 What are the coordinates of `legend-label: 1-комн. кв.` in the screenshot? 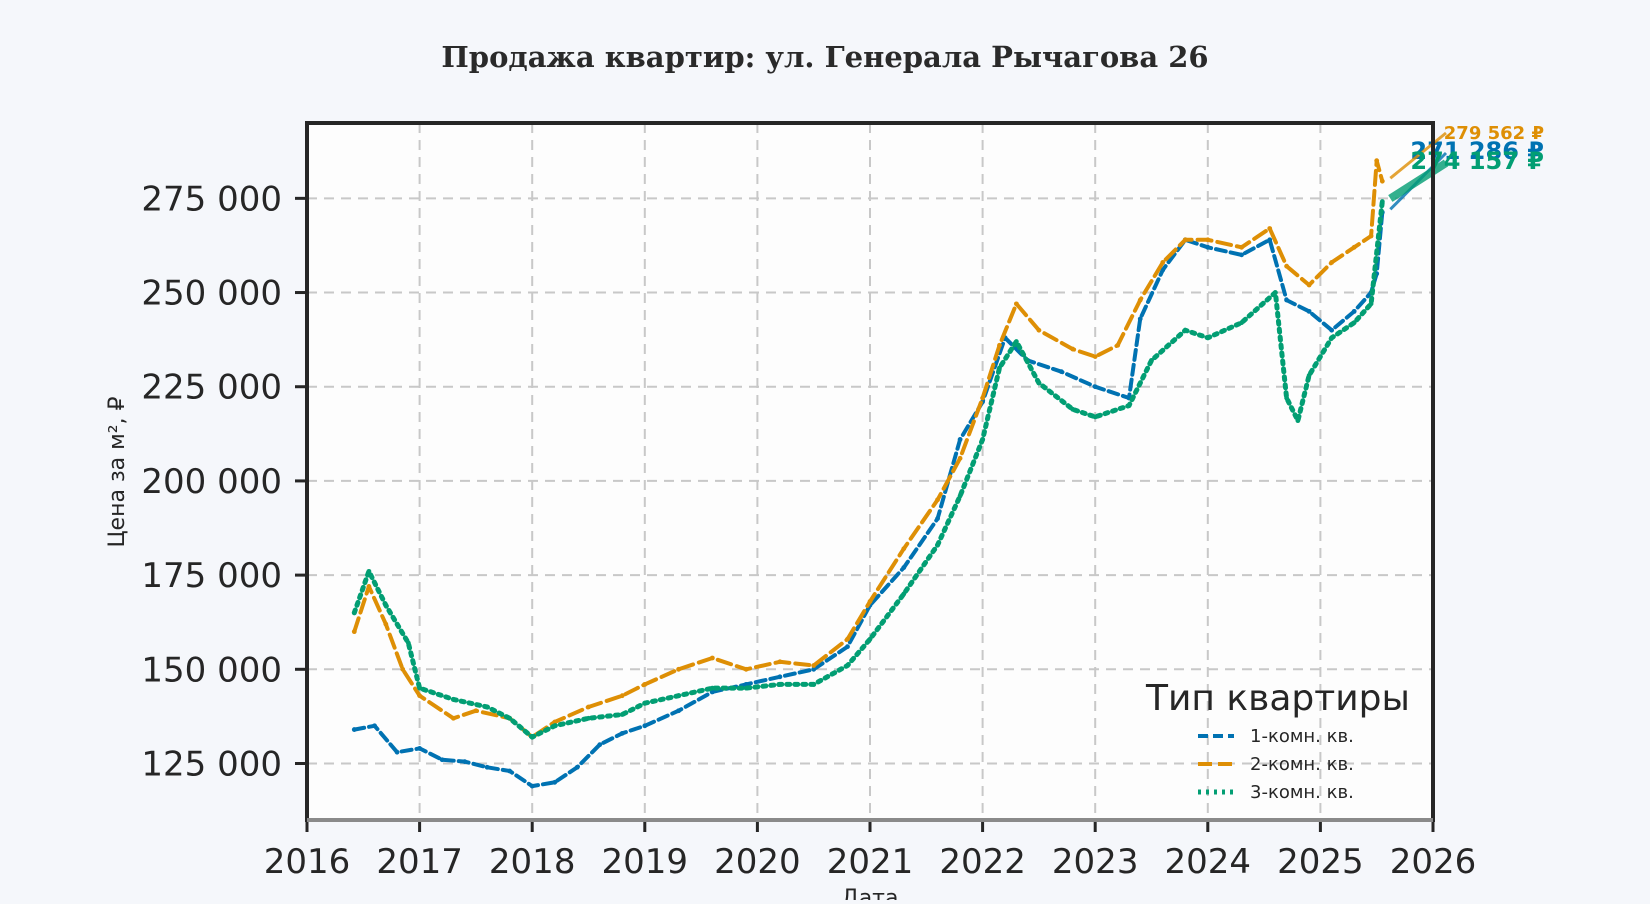 It's located at (1302, 736).